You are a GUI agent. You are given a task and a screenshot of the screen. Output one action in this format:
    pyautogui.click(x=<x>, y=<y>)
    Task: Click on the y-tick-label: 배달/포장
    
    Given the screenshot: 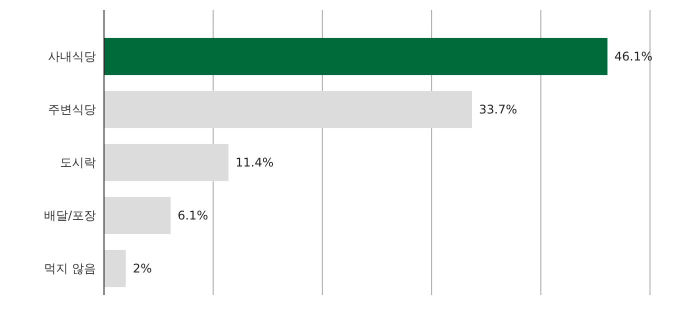 What is the action you would take?
    pyautogui.click(x=70, y=215)
    